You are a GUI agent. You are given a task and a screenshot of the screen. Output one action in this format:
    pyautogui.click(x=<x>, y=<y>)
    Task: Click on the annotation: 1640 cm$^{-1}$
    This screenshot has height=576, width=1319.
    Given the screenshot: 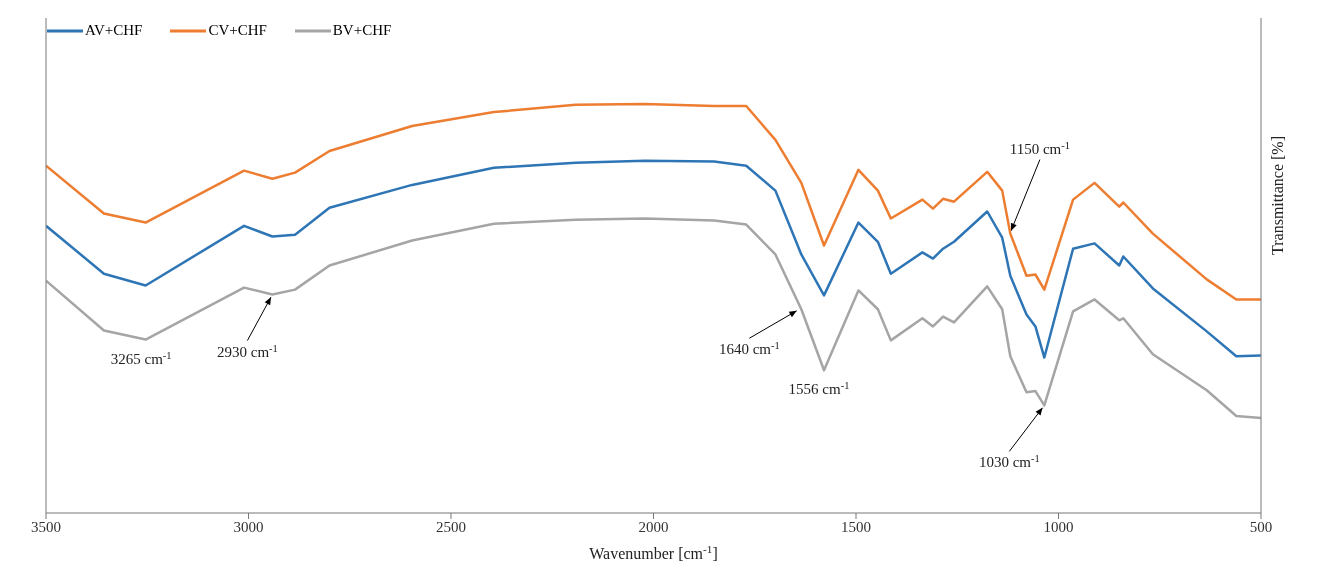 What is the action you would take?
    pyautogui.click(x=749, y=348)
    